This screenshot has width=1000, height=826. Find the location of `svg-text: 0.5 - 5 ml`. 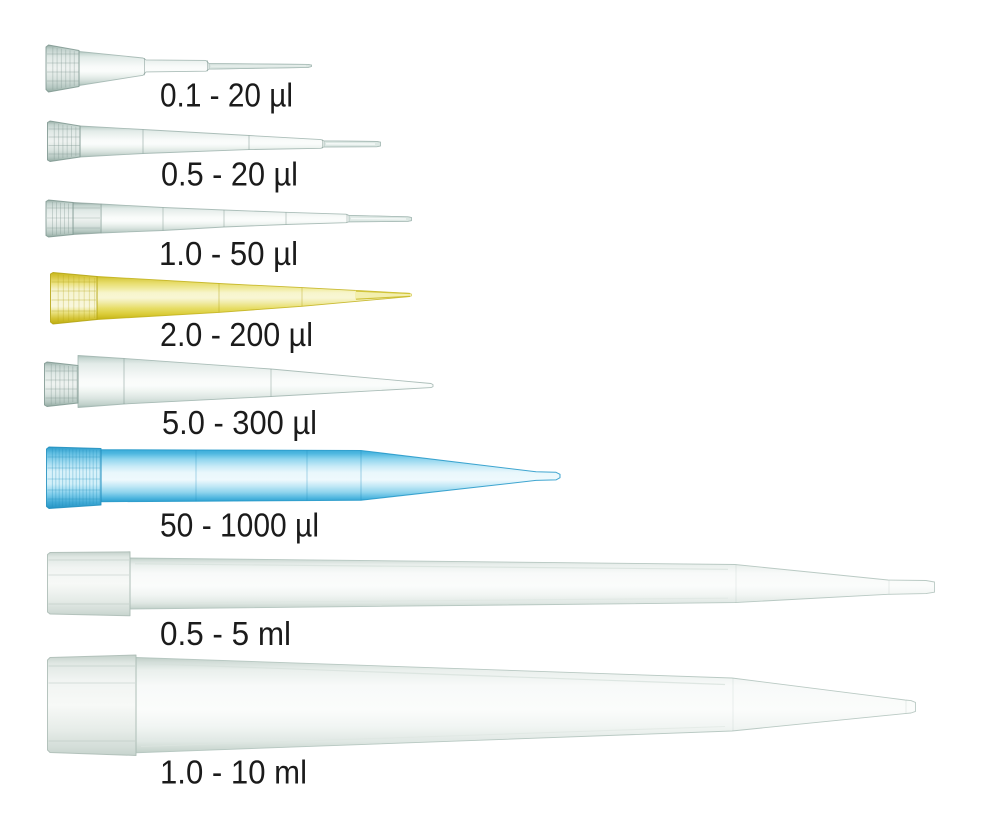

svg-text: 0.5 - 5 ml is located at coordinates (225, 633).